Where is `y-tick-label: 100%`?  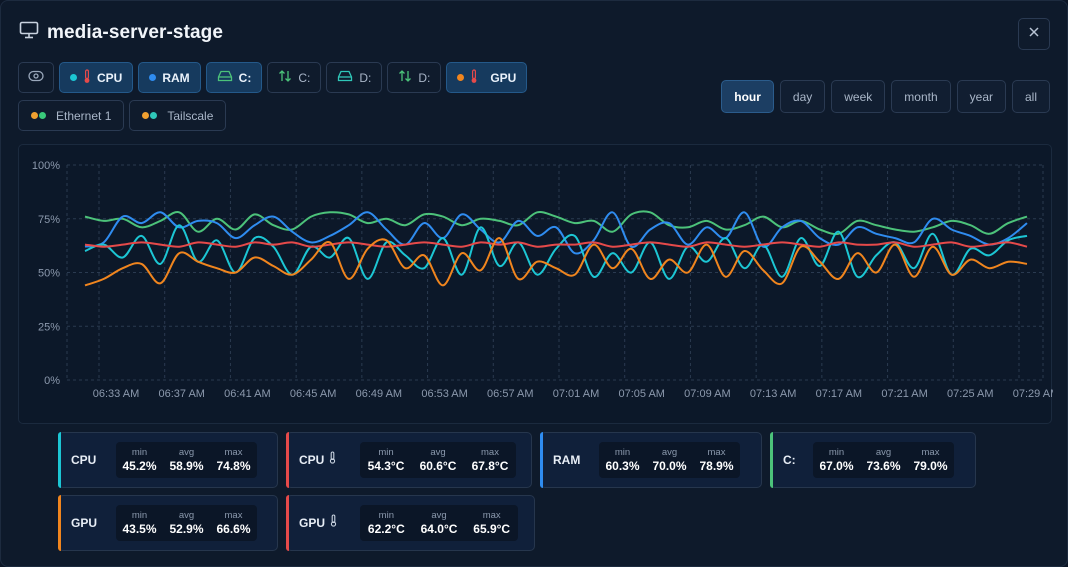 y-tick-label: 100% is located at coordinates (46, 166).